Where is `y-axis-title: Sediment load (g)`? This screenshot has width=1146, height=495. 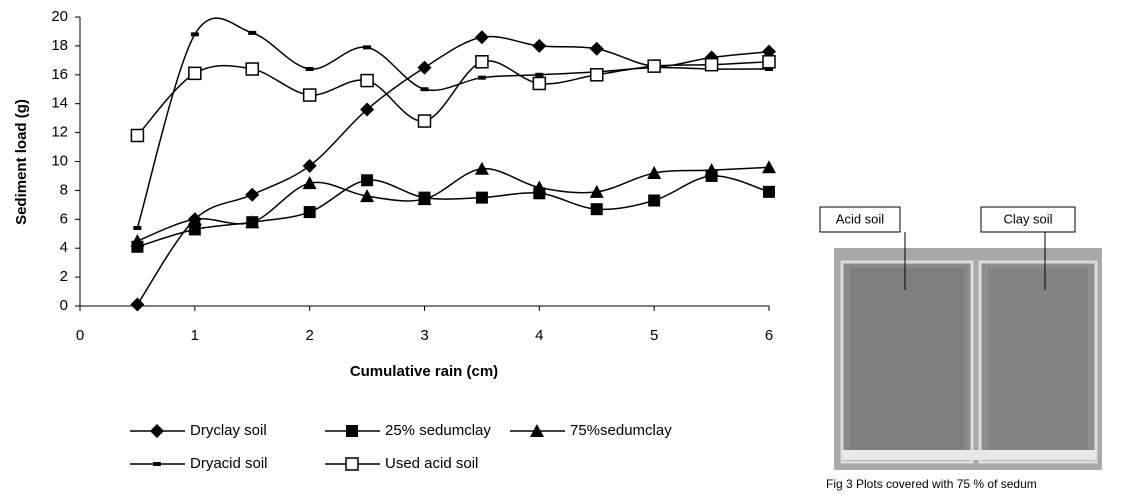 y-axis-title: Sediment load (g) is located at coordinates (21, 162).